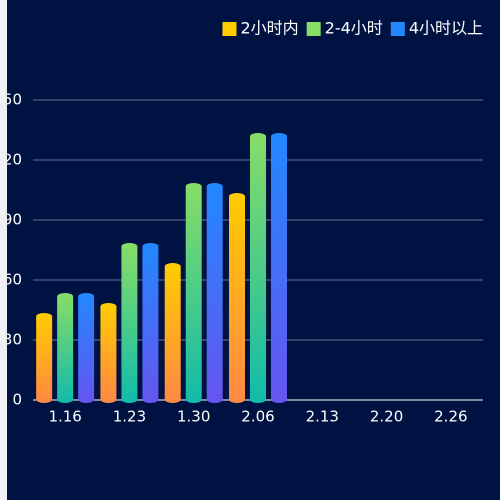 Image resolution: width=500 pixels, height=500 pixels. Describe the element at coordinates (129, 417) in the screenshot. I see `x-tick-label: 1.23` at that location.